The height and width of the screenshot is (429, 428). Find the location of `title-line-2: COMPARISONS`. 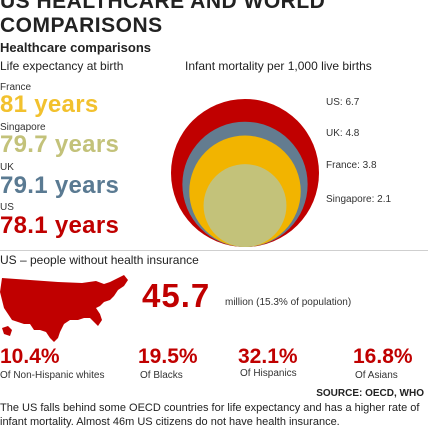

title-line-2: COMPARISONS is located at coordinates (81, 25).